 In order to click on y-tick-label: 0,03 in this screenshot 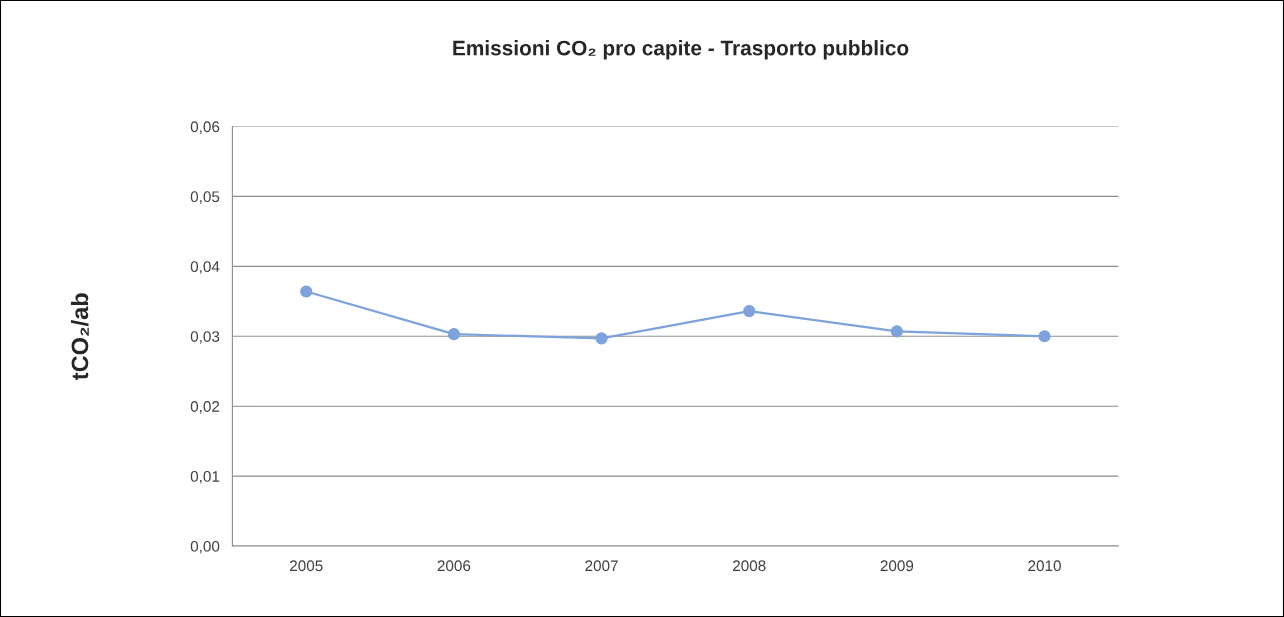, I will do `click(205, 337)`.